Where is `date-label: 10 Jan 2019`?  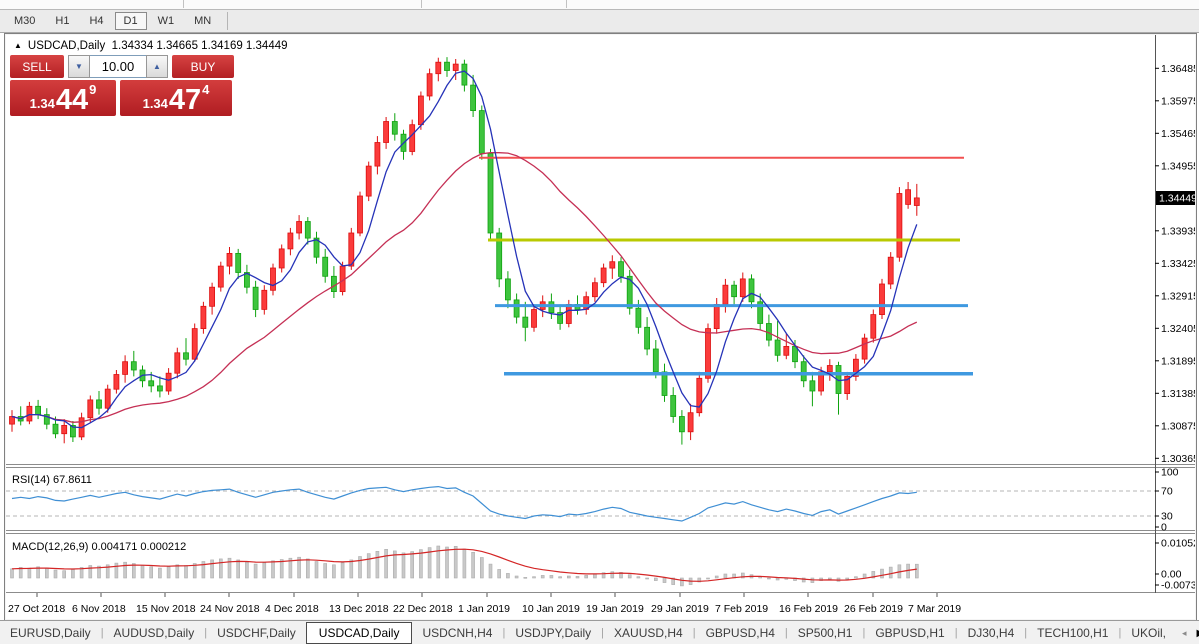 date-label: 10 Jan 2019 is located at coordinates (551, 609).